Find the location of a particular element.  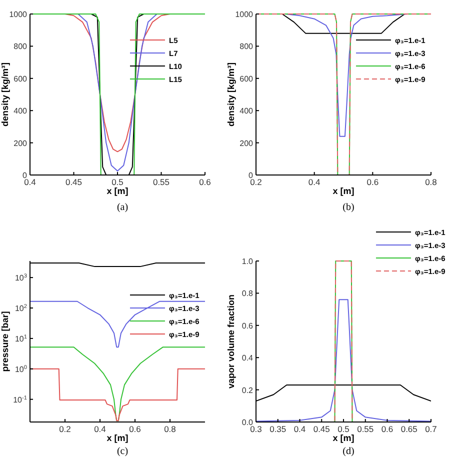

line-series is located at coordinates (117, 324).